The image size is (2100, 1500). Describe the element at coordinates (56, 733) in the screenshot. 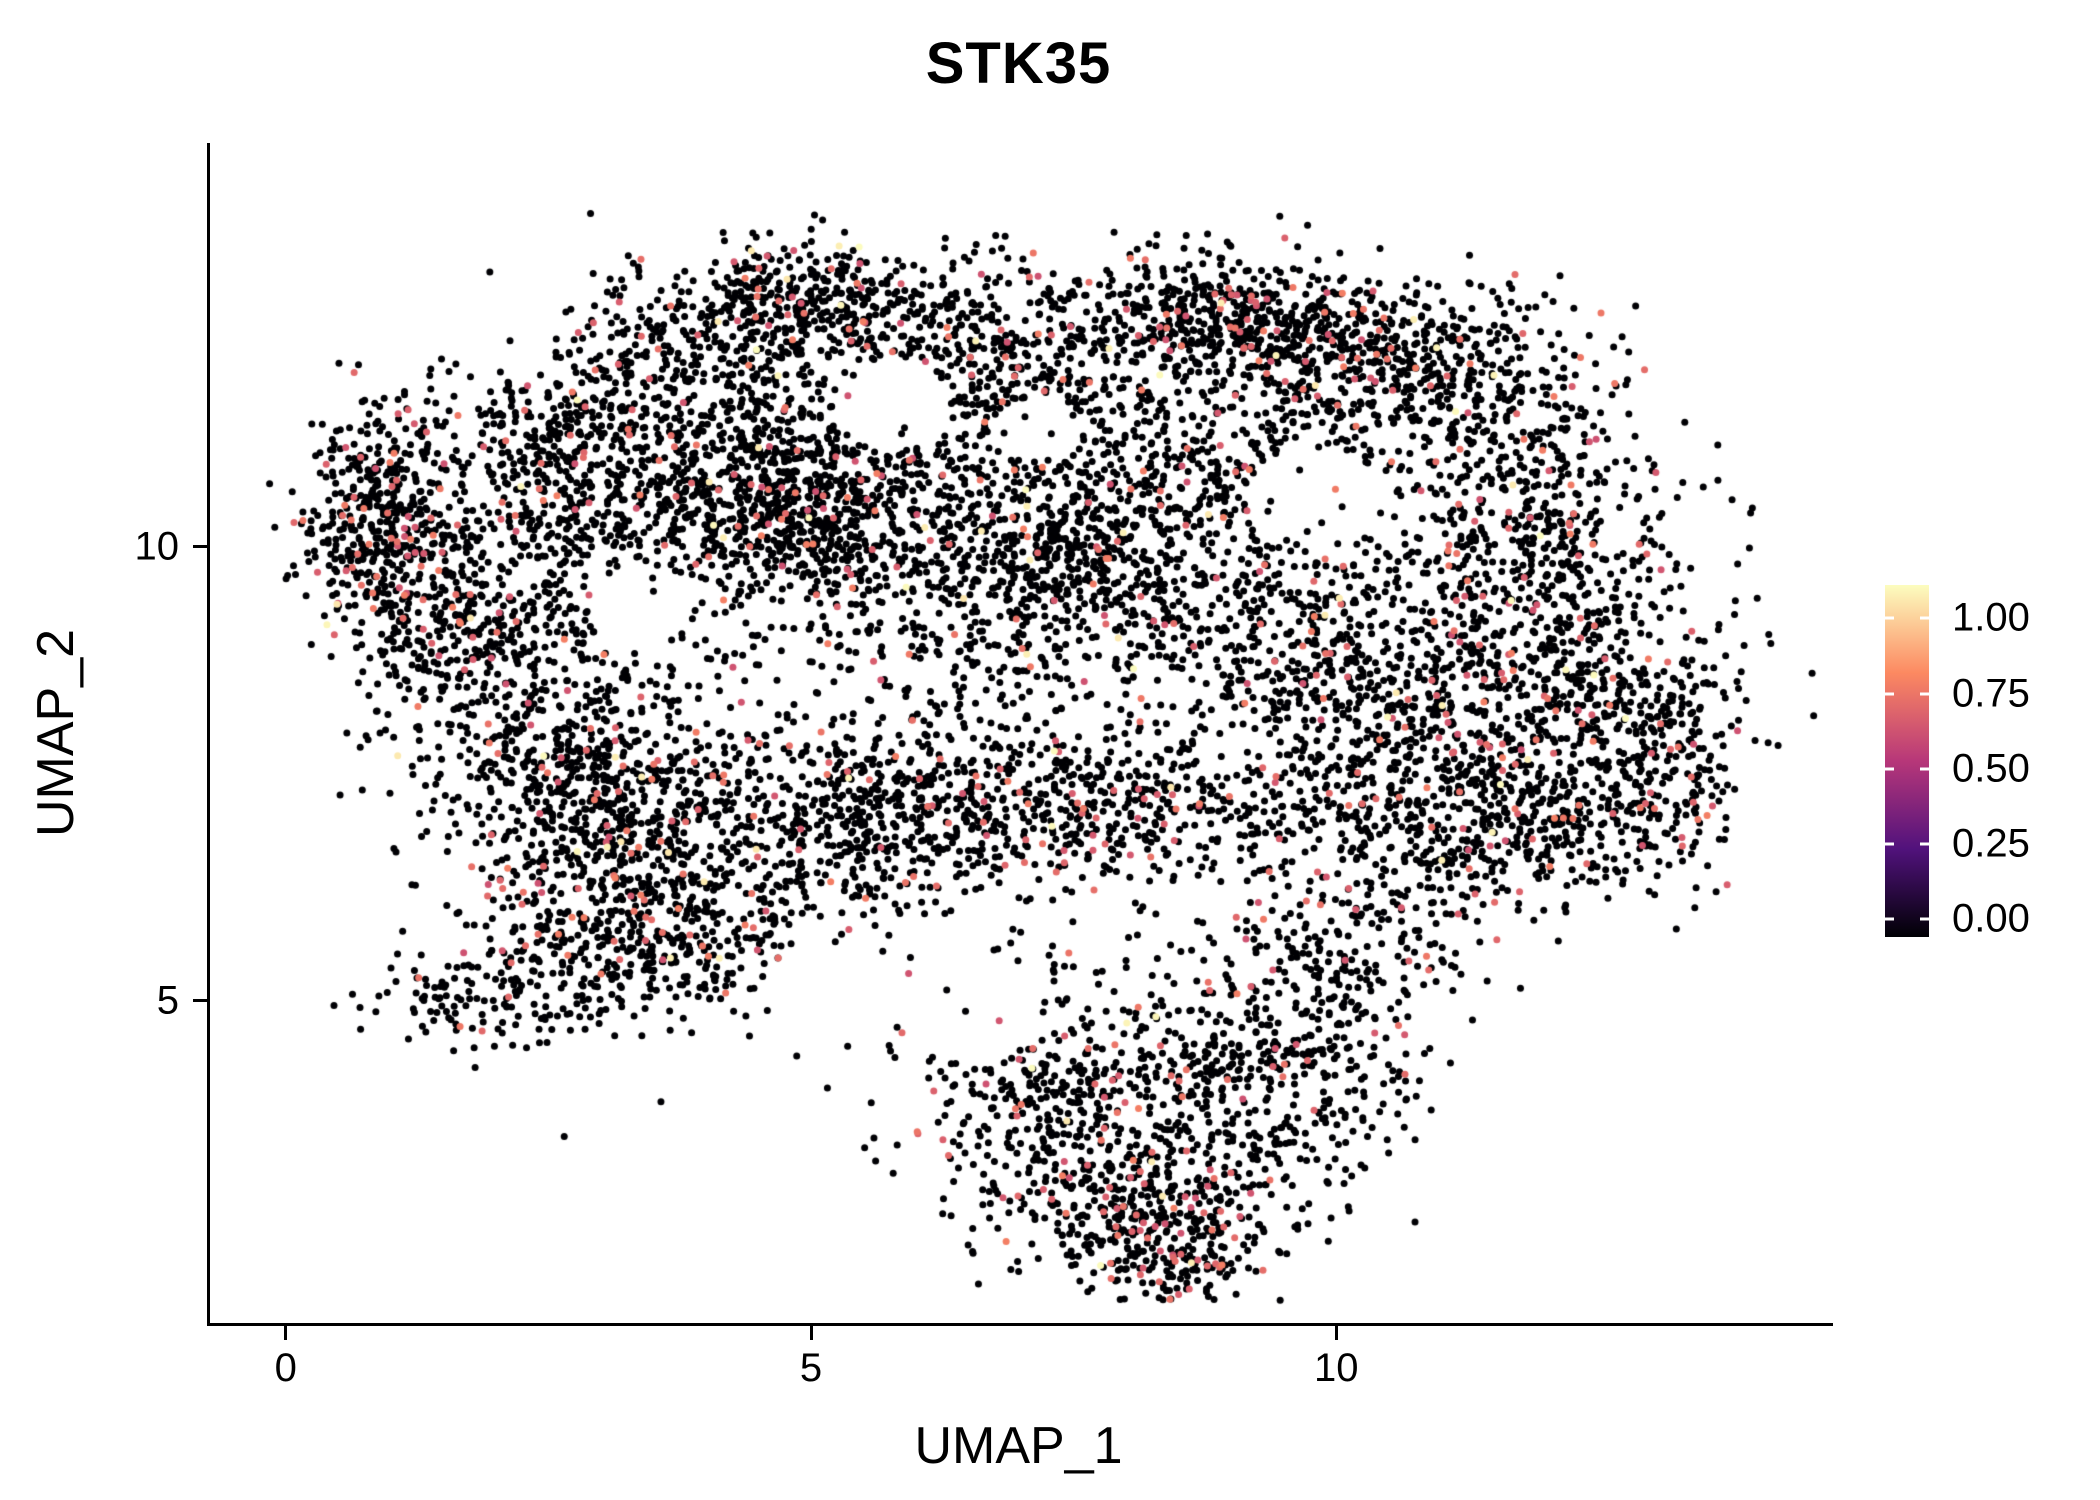

I see `y-axis-title: UMAP_2` at that location.